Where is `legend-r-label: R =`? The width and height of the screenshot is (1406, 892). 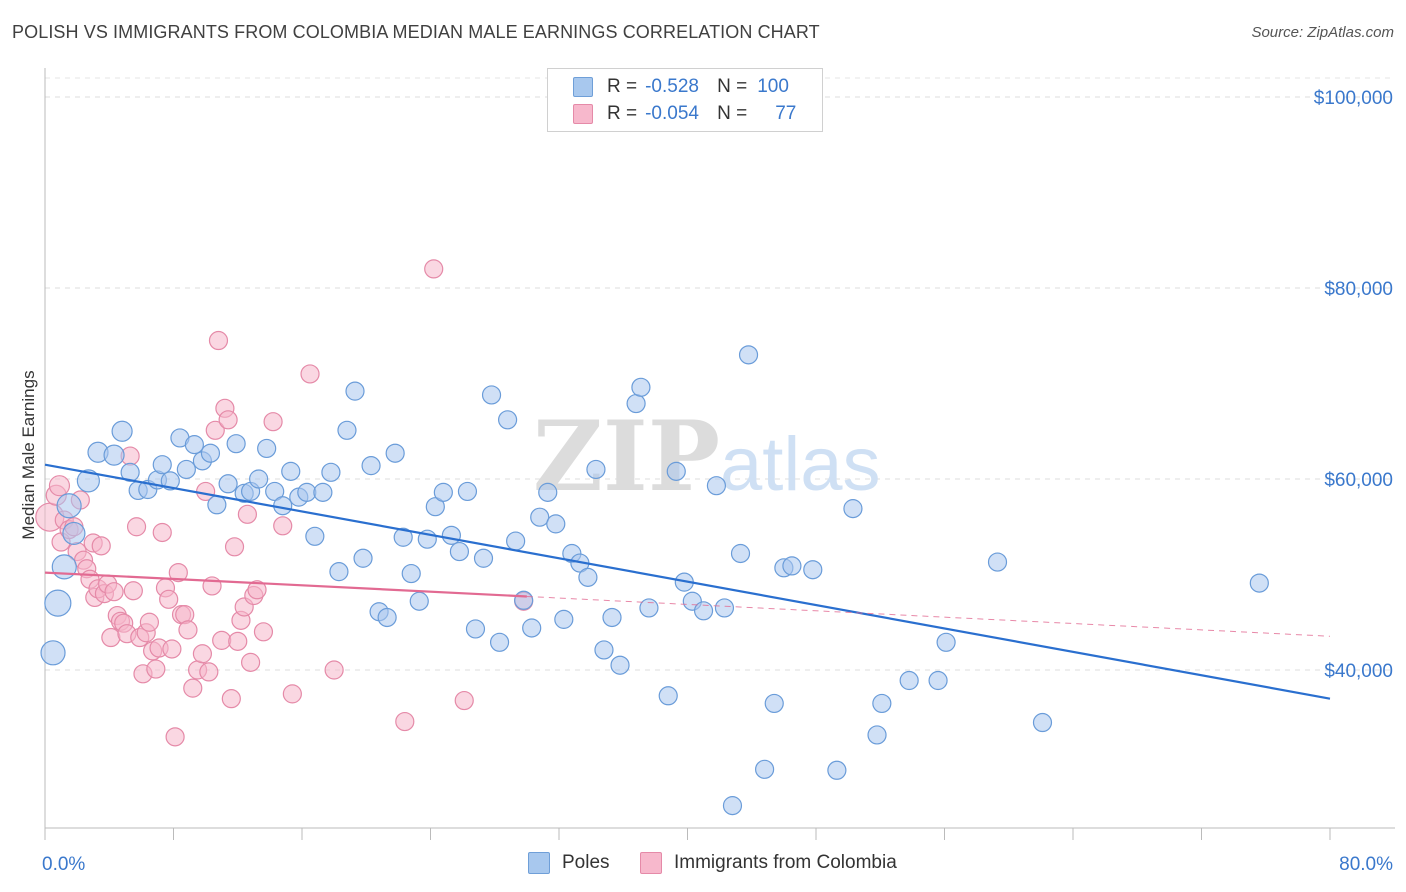 legend-r-label: R = is located at coordinates (622, 86).